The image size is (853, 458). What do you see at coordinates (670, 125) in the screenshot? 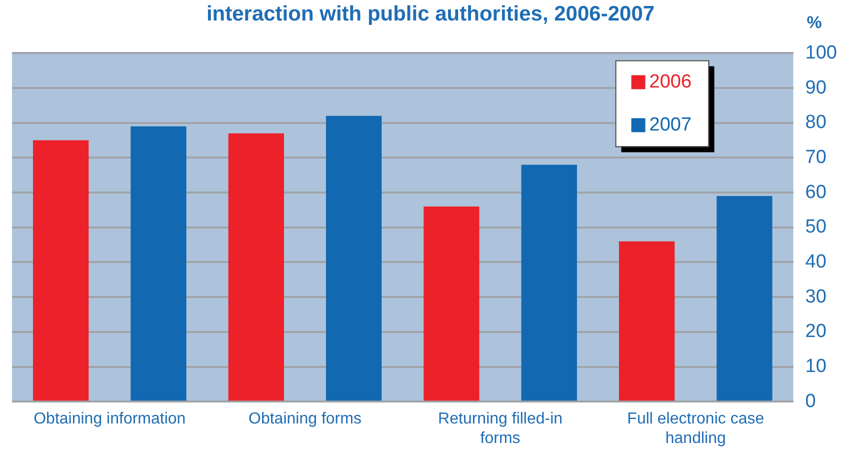
I see `legend-label: 2007` at bounding box center [670, 125].